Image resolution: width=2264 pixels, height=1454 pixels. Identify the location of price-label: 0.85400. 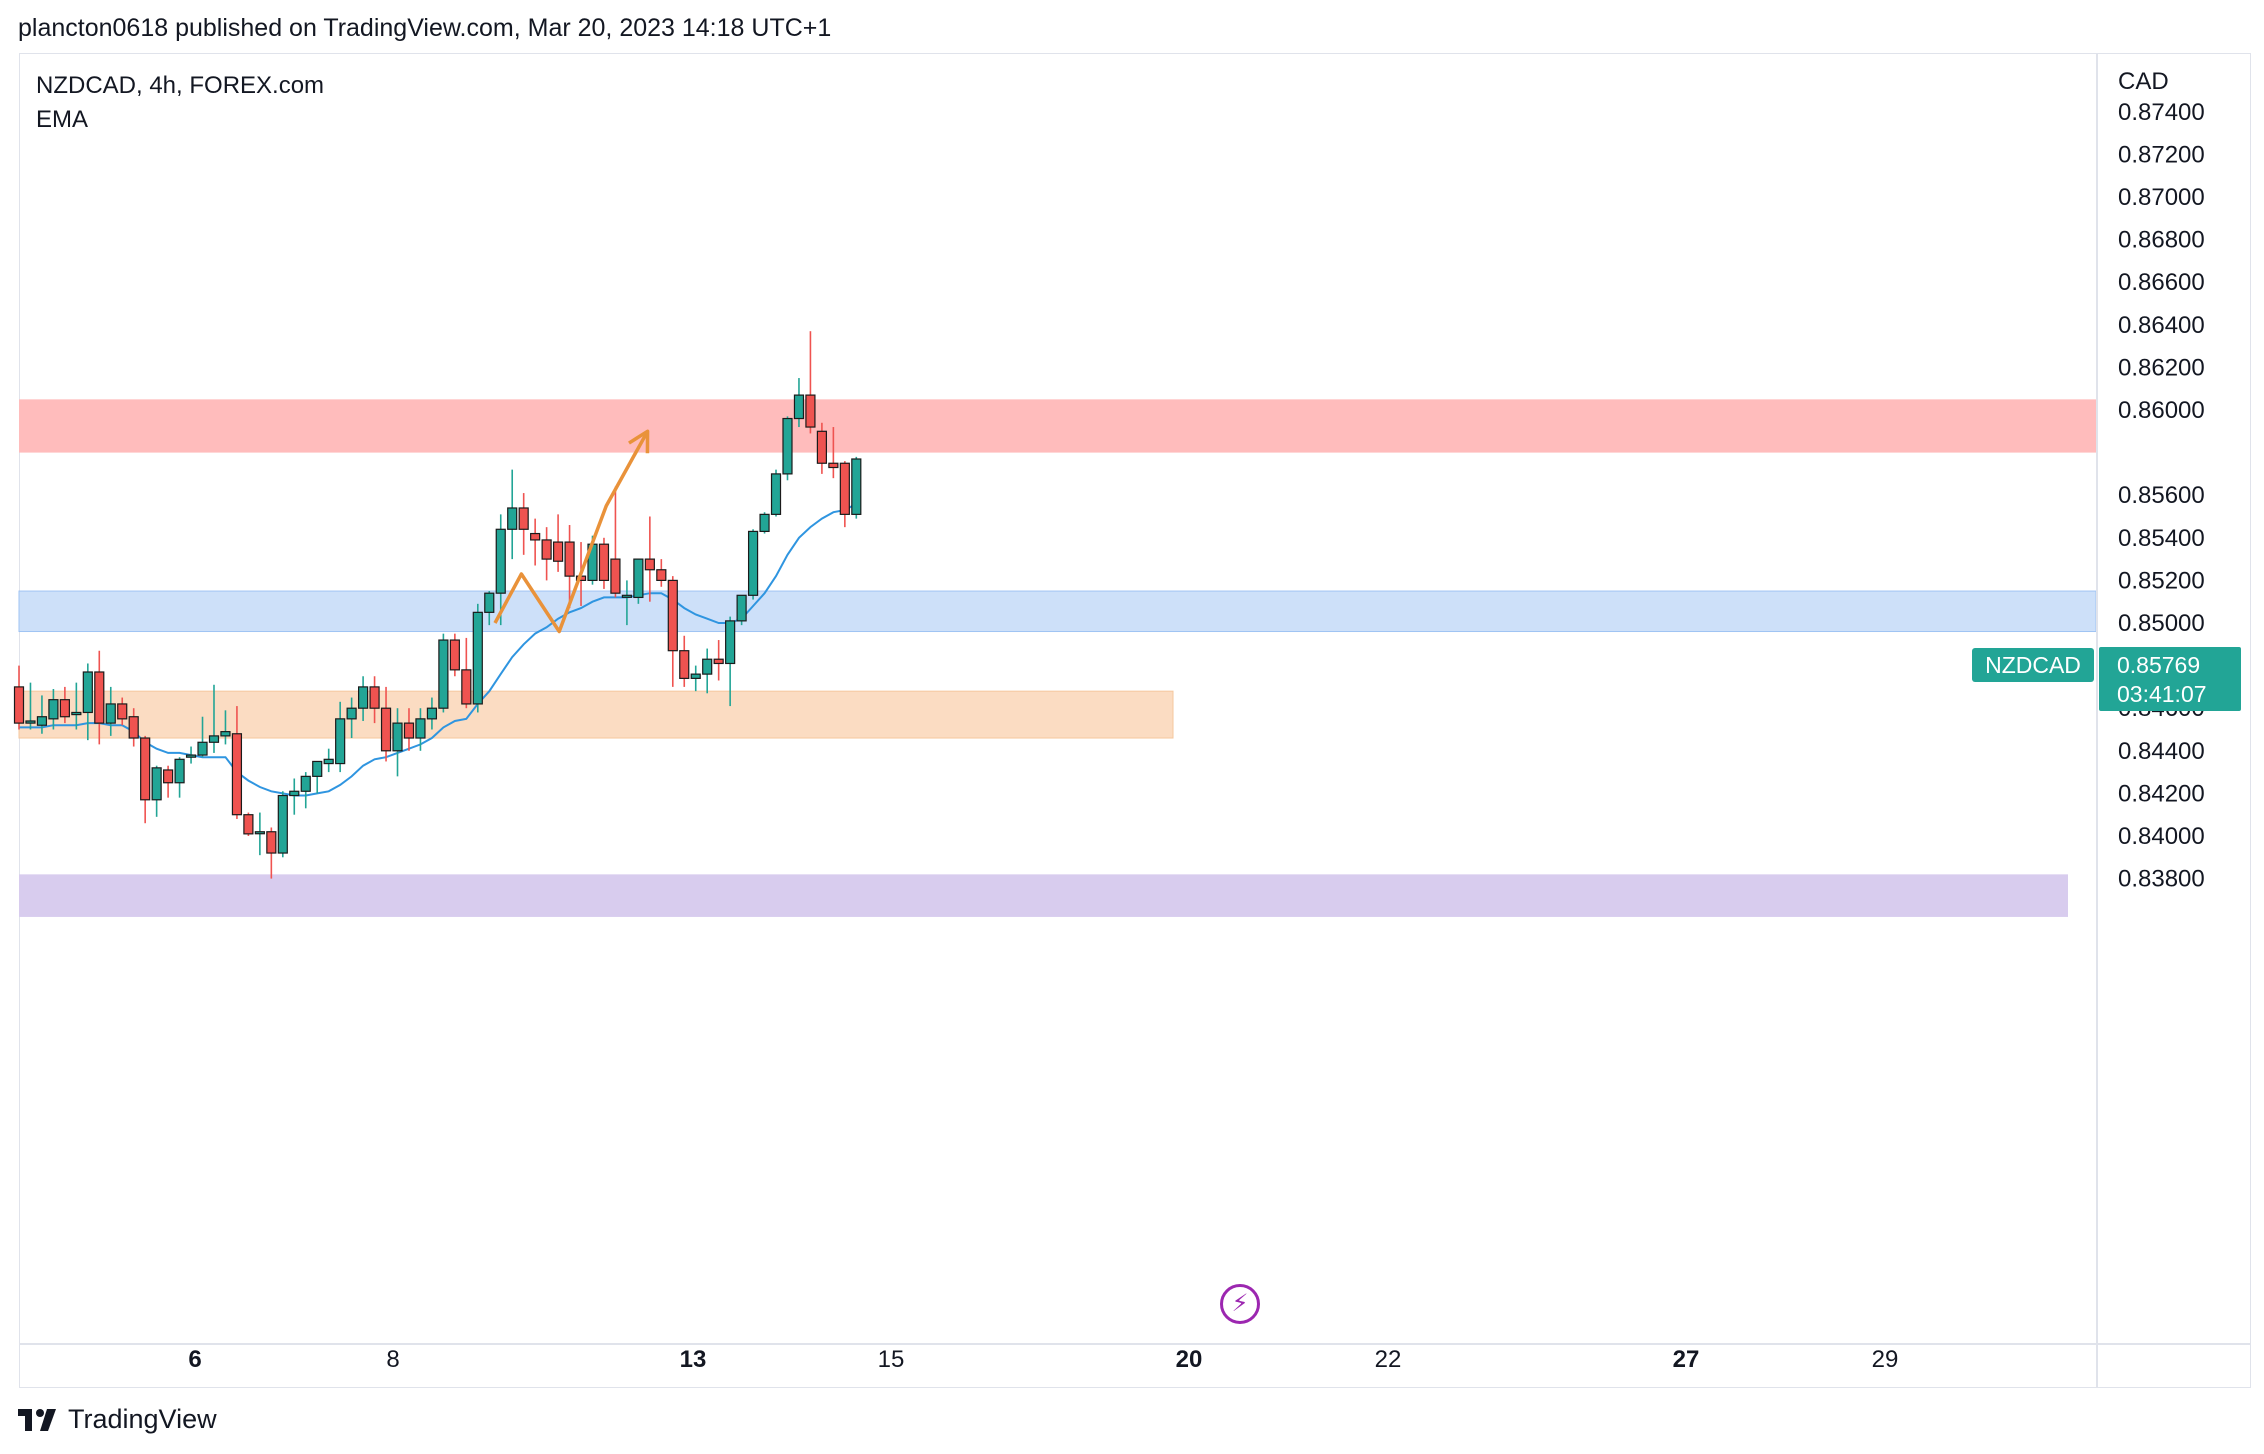
(2161, 538).